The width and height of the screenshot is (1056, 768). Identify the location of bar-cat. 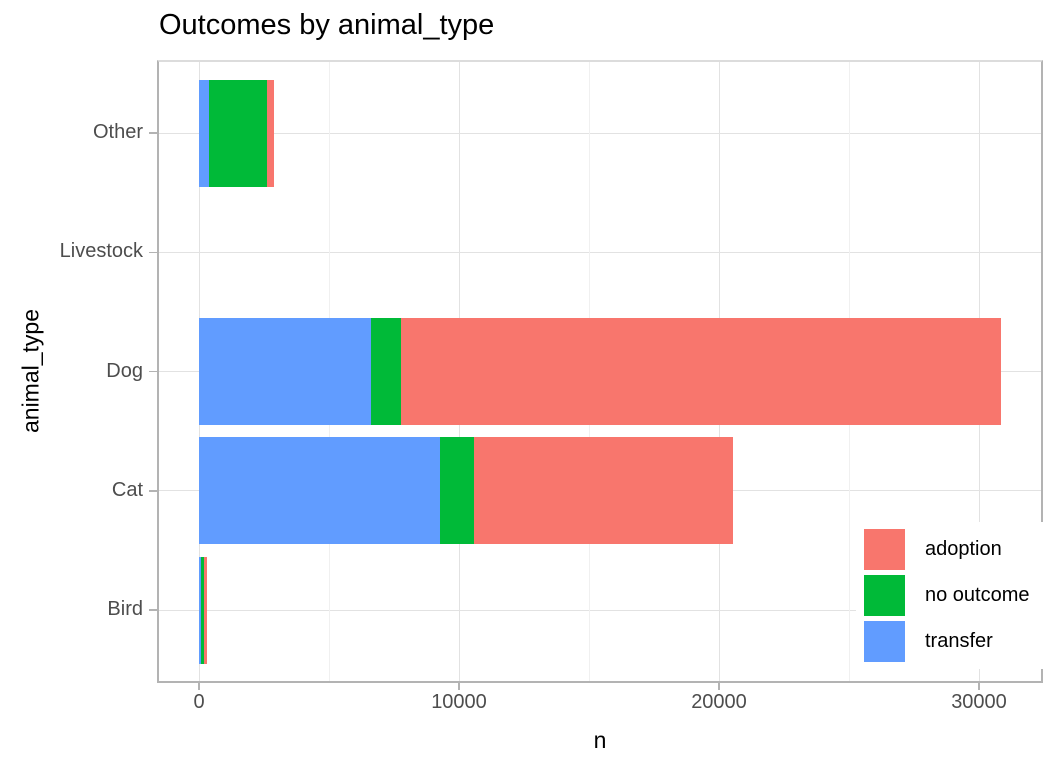
(466, 491).